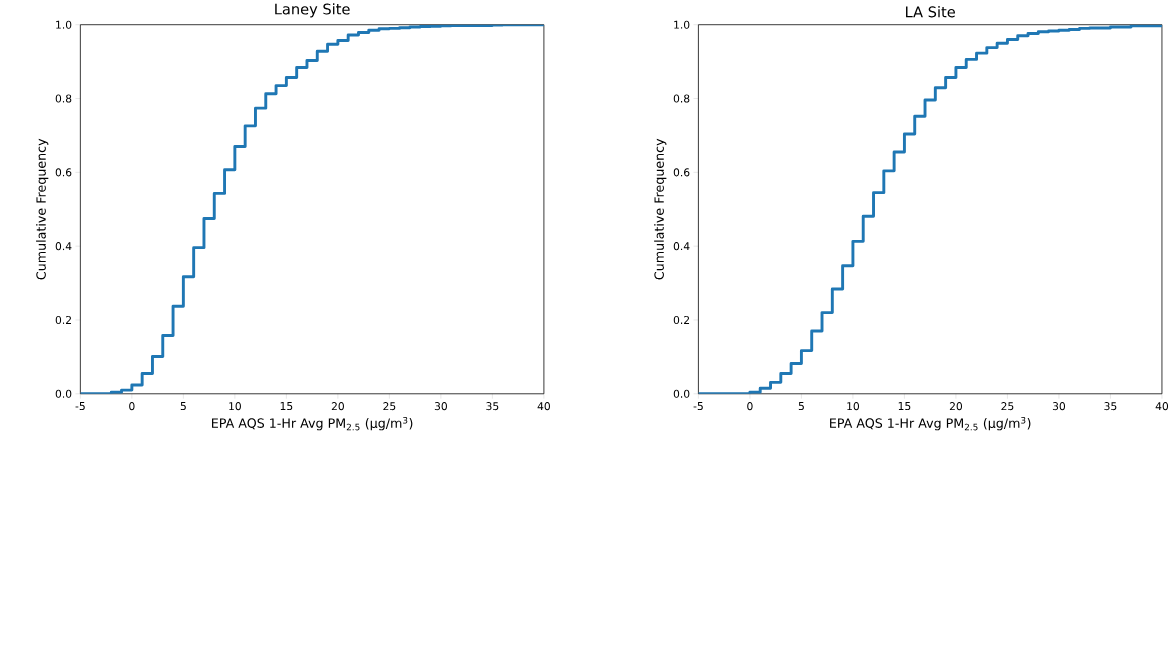 This screenshot has height=656, width=1172. I want to click on chart-title: LA Site, so click(930, 12).